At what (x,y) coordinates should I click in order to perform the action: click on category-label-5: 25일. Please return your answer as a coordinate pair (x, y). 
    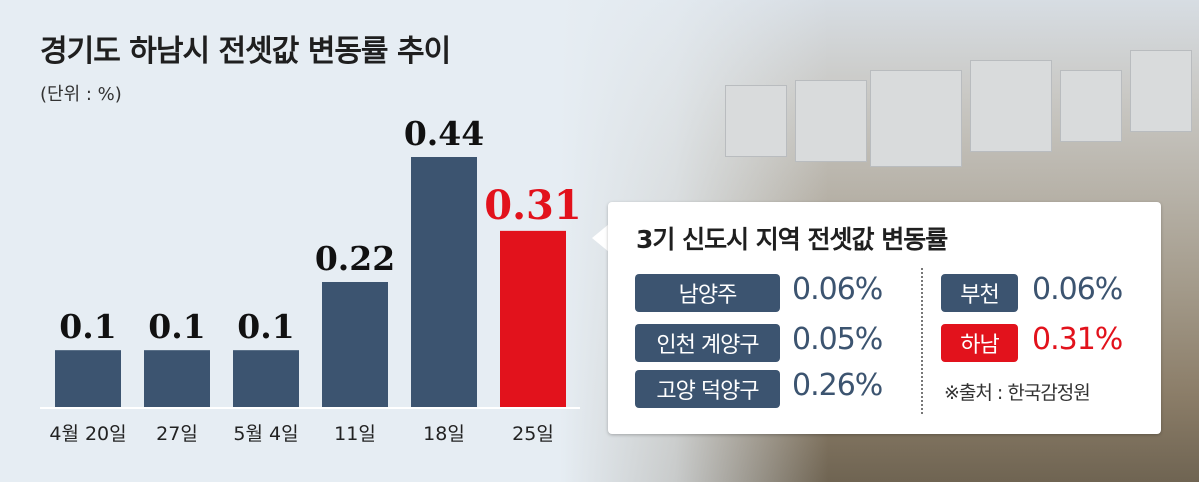
    Looking at the image, I should click on (533, 434).